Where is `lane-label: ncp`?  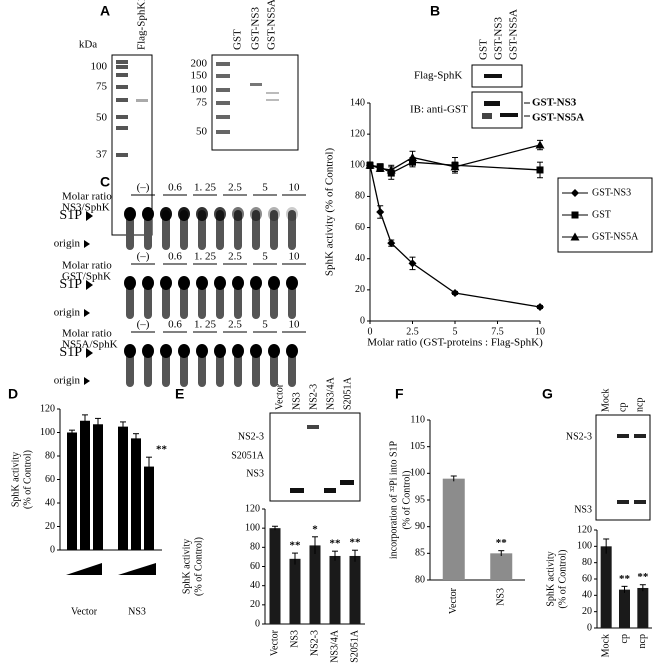 lane-label: ncp is located at coordinates (639, 405).